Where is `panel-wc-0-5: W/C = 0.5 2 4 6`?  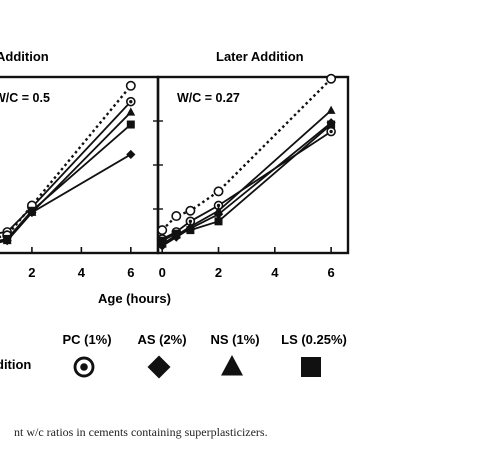
panel-wc-0-5: W/C = 0.5 2 4 6 is located at coordinates (80, 177).